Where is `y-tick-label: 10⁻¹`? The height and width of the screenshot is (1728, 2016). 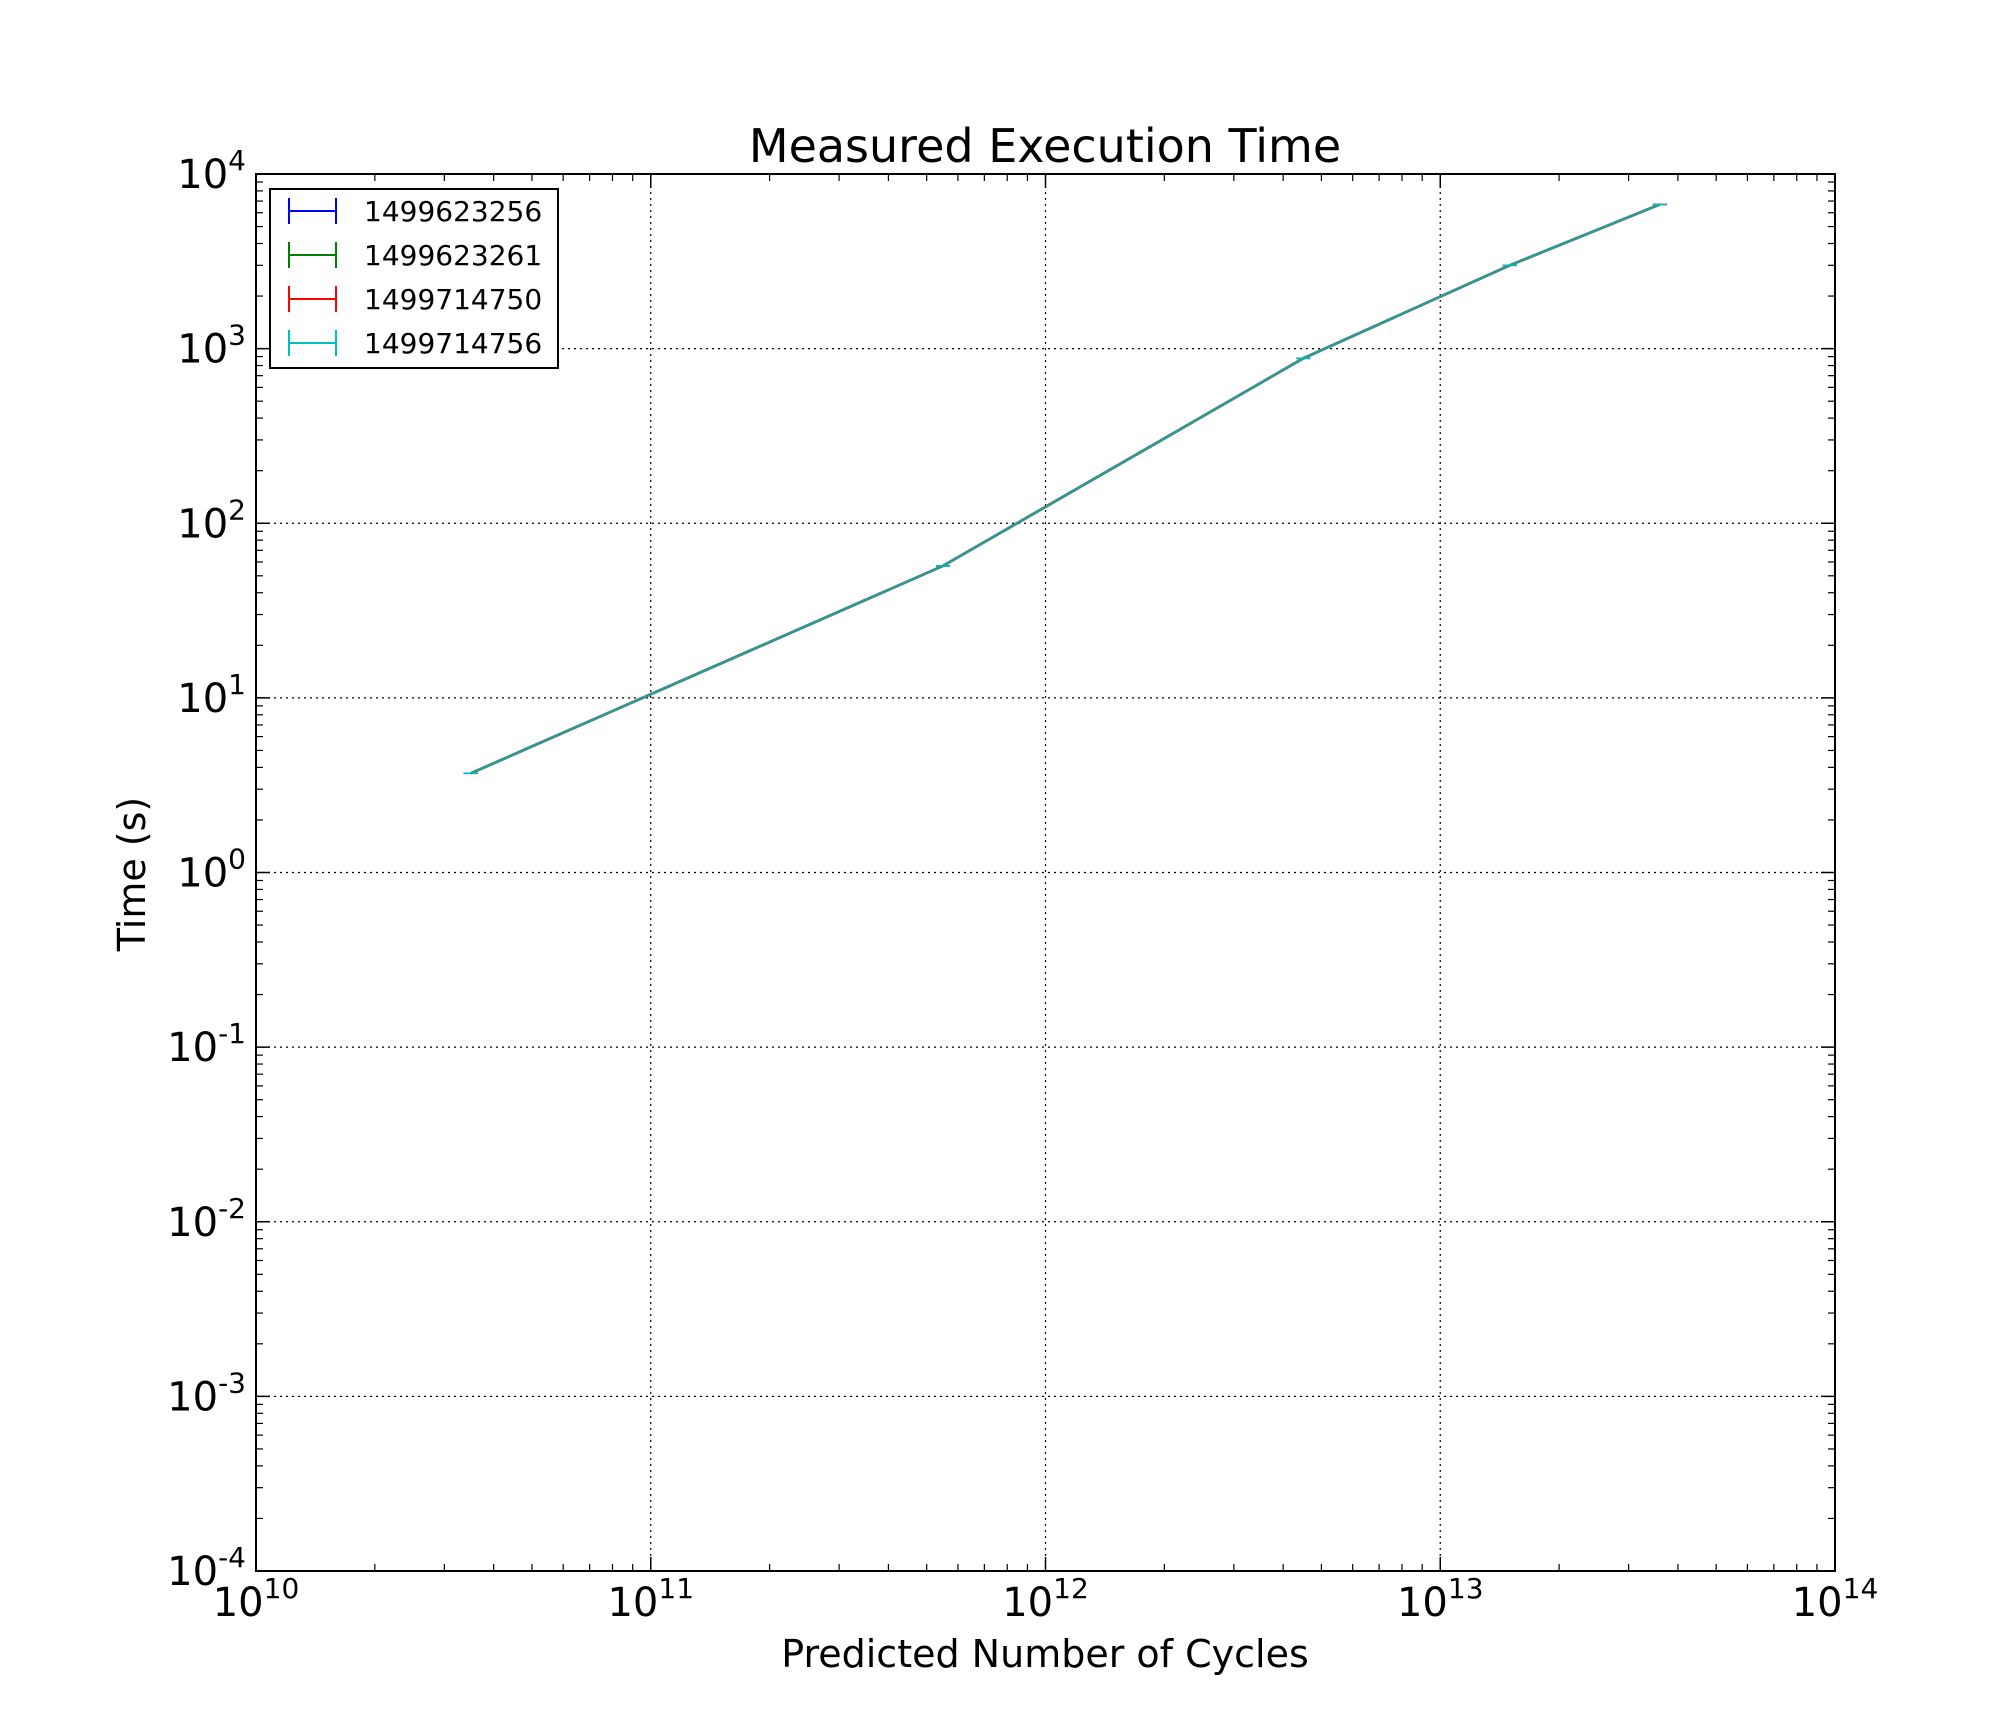
y-tick-label: 10⁻¹ is located at coordinates (206, 1044).